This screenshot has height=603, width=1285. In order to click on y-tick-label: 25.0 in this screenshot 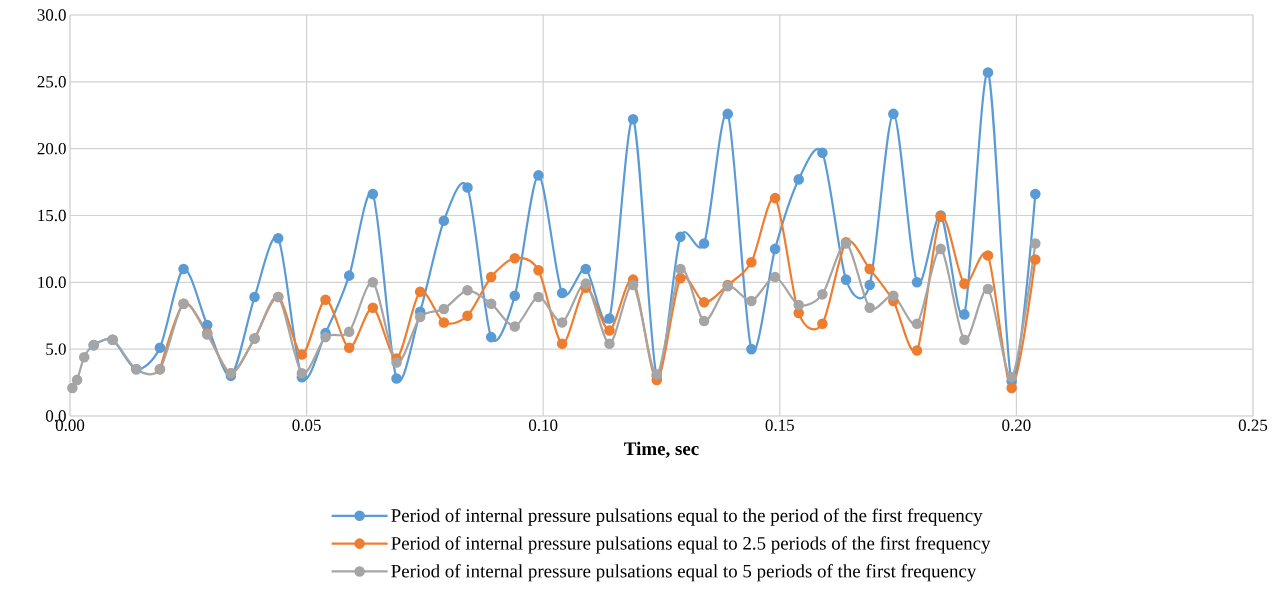, I will do `click(51, 82)`.